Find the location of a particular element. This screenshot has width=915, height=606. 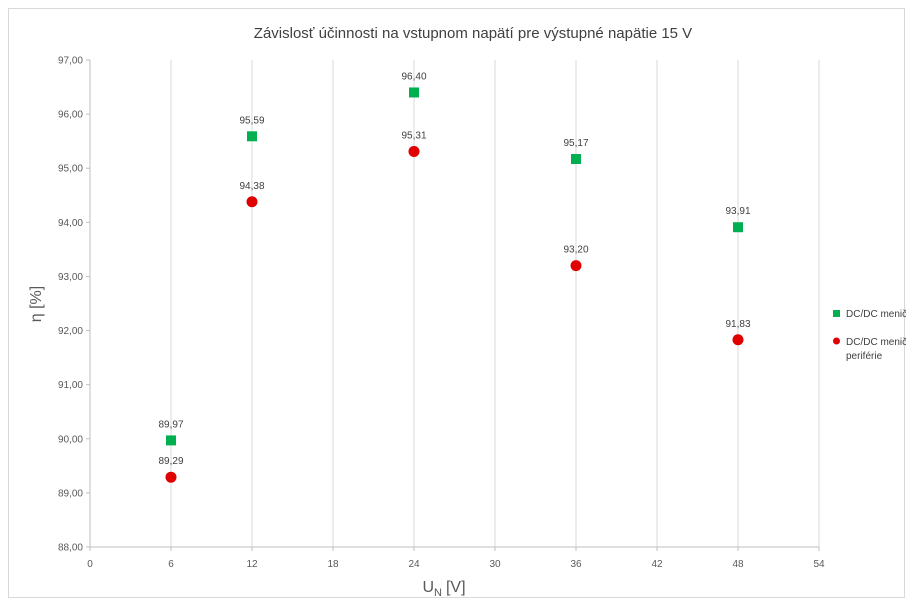

legend-entry-periferie-line: periférie is located at coordinates (864, 356).